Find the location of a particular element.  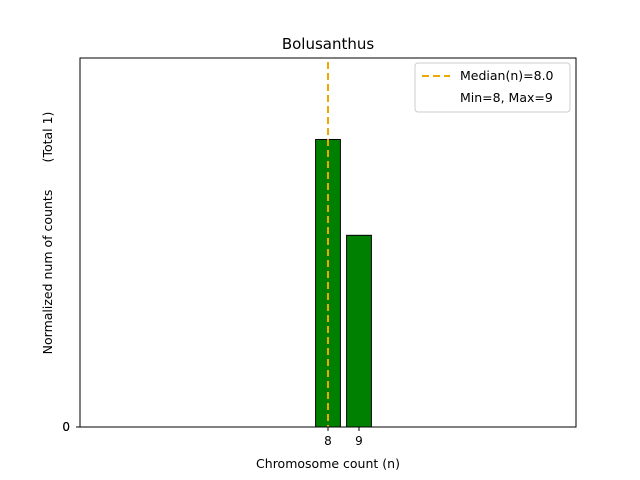

x-tick-label-8: 8 is located at coordinates (328, 441).